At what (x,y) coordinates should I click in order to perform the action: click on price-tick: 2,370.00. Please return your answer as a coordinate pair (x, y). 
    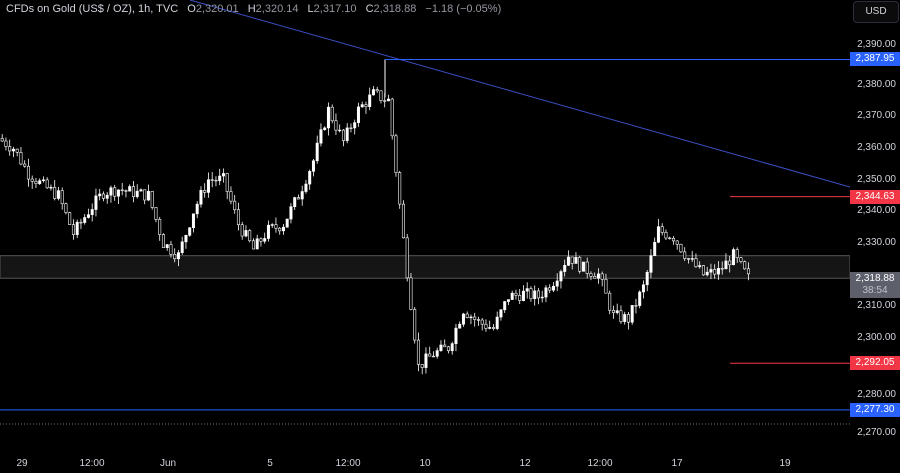
    Looking at the image, I should click on (876, 116).